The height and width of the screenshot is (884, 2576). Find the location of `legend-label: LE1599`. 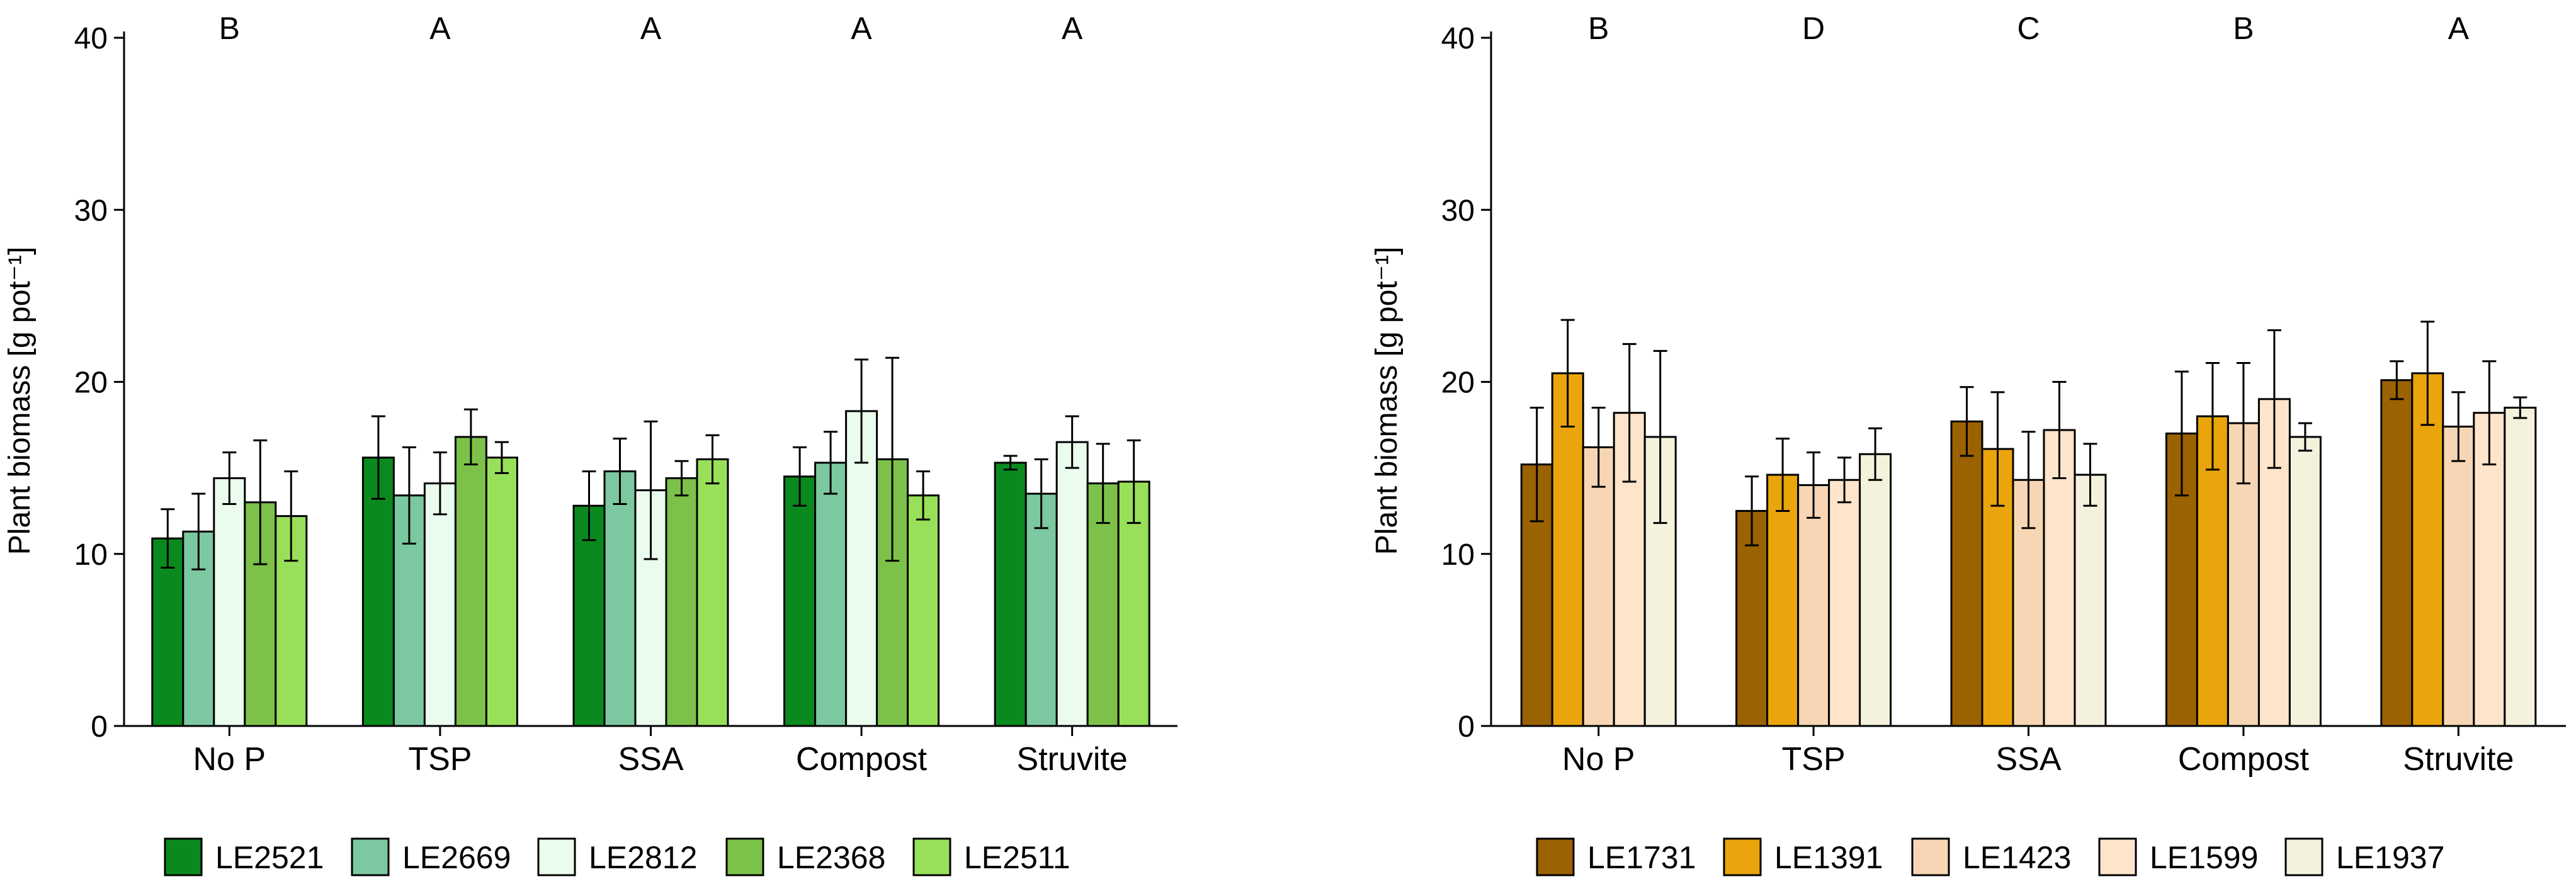

legend-label: LE1599 is located at coordinates (2204, 857).